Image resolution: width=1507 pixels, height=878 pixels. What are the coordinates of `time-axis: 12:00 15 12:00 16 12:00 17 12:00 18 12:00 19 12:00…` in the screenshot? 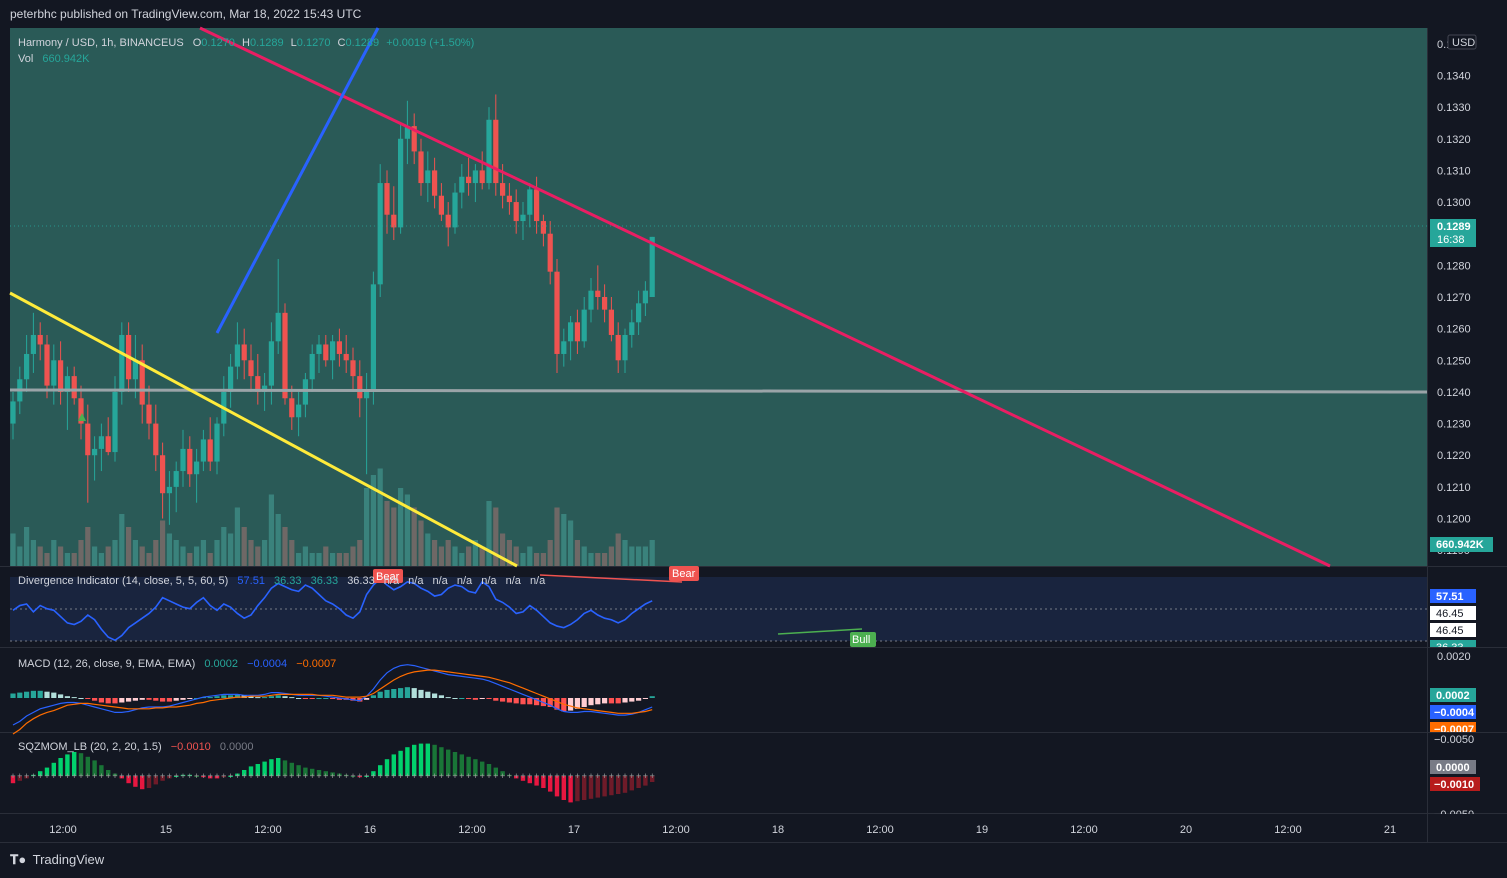 It's located at (722, 830).